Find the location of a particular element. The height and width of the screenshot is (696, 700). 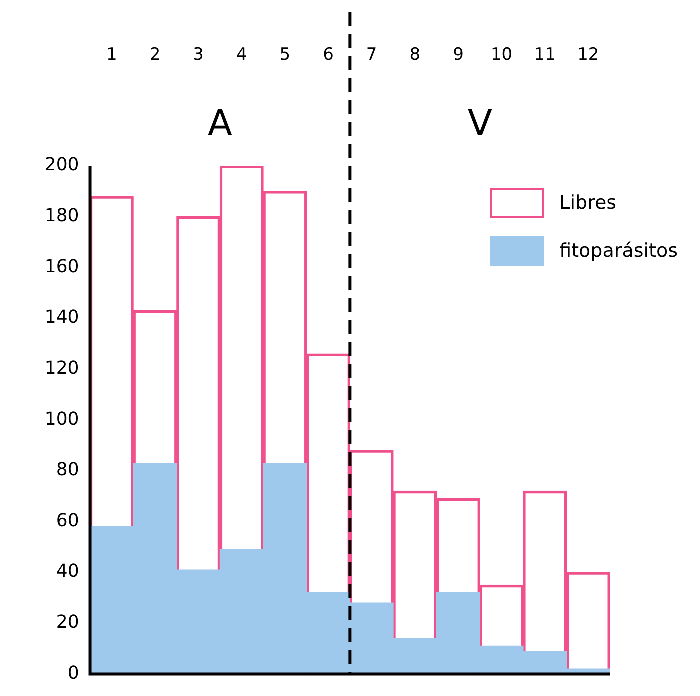

x-tick-label: 2 is located at coordinates (155, 55).